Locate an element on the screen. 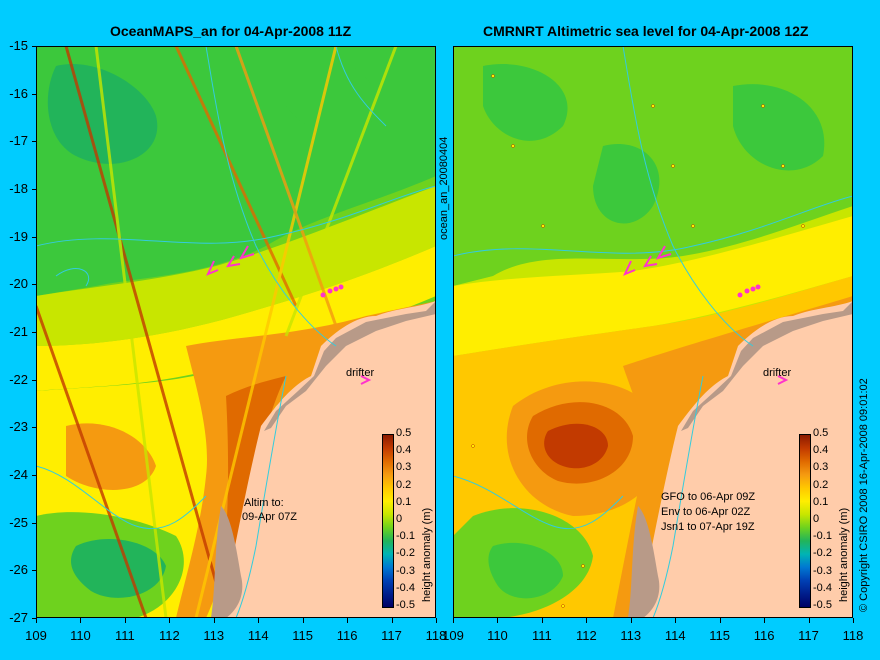  colorbar-tick-label: -0.4 is located at coordinates (405, 587).